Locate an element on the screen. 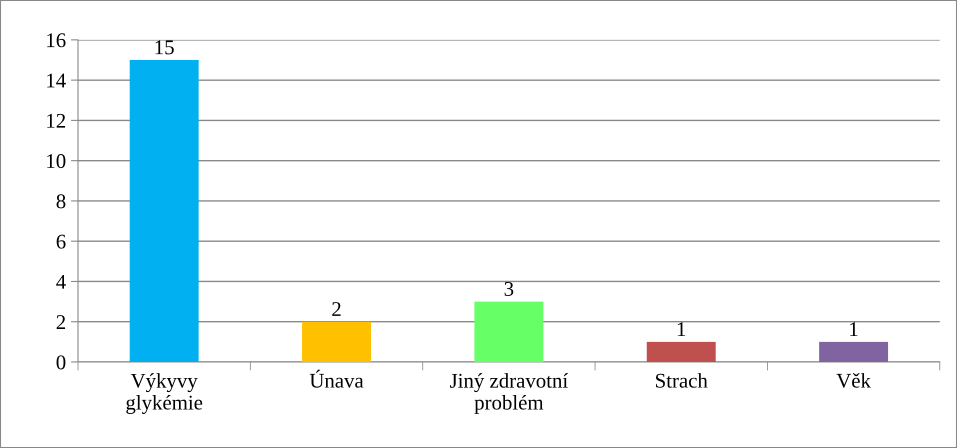 This screenshot has height=448, width=957. x-tick-label: Věk is located at coordinates (853, 380).